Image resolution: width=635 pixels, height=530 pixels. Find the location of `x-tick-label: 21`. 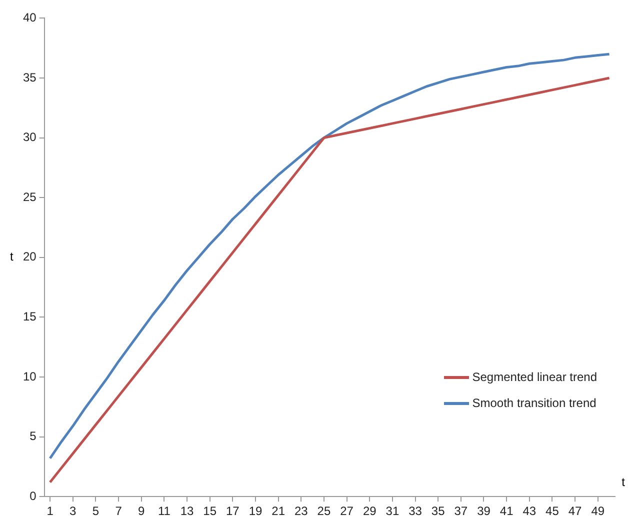

x-tick-label: 21 is located at coordinates (279, 511).